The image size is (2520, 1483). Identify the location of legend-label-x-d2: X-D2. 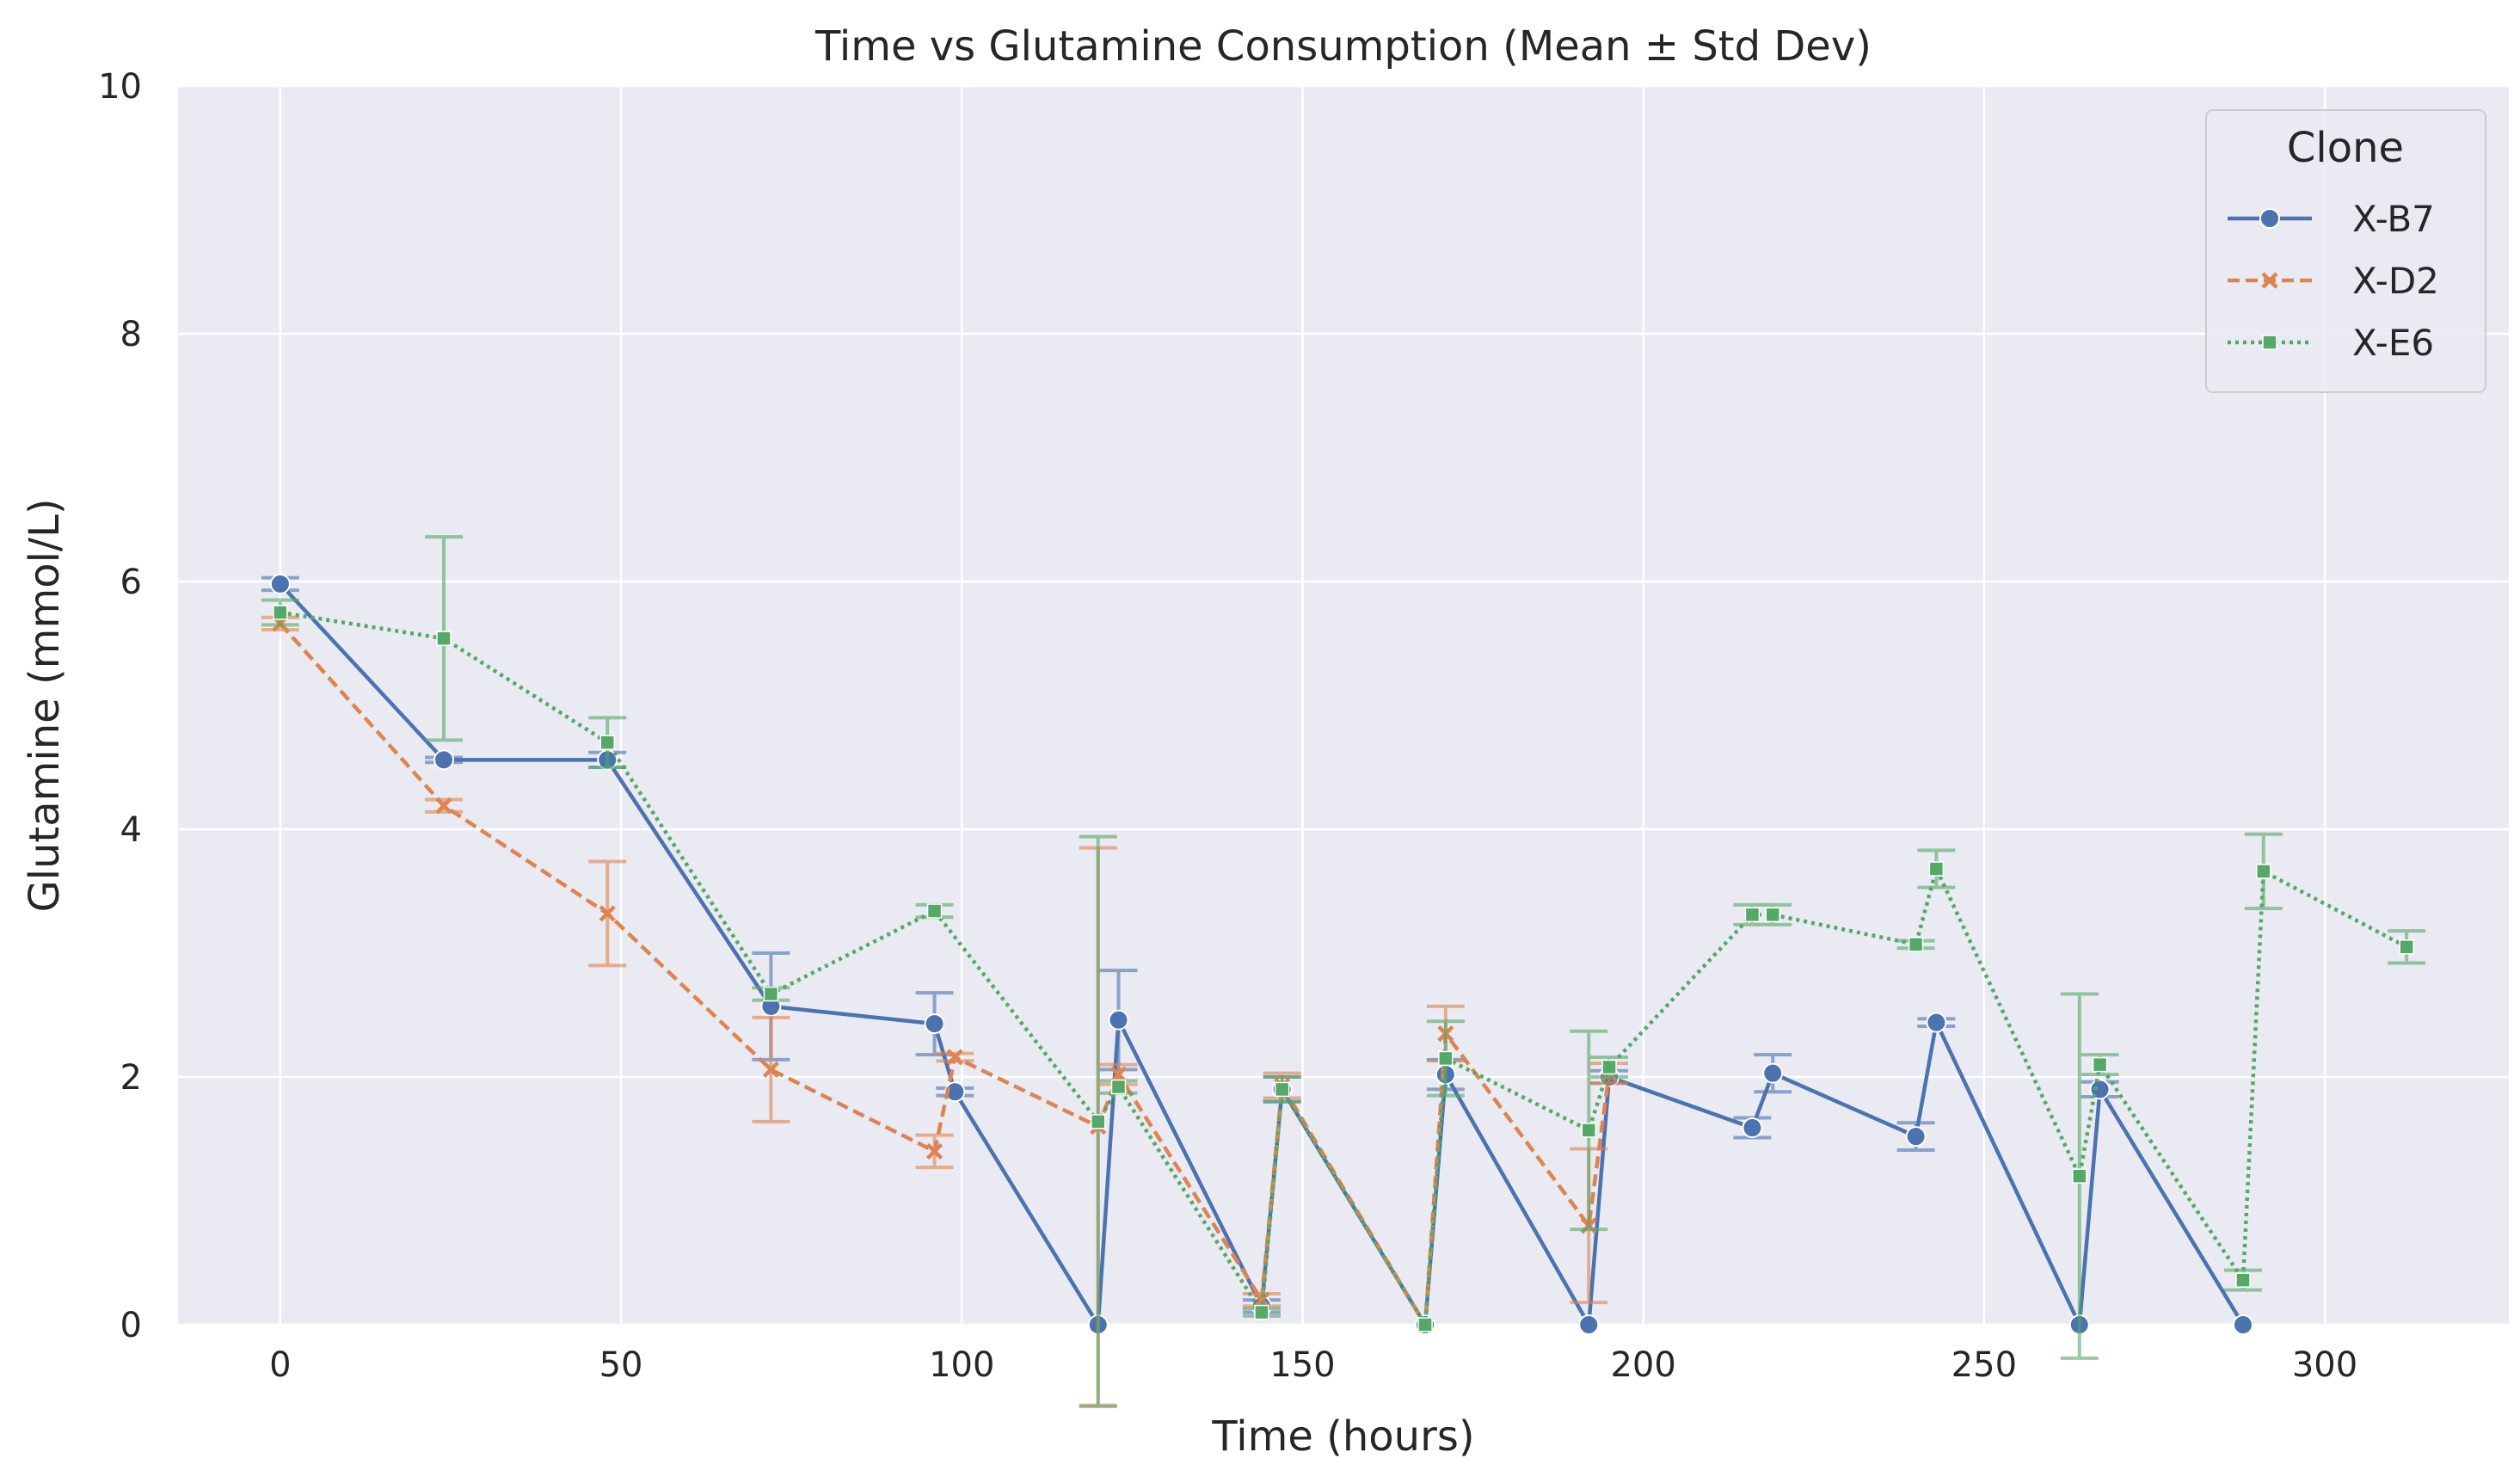
(2395, 281).